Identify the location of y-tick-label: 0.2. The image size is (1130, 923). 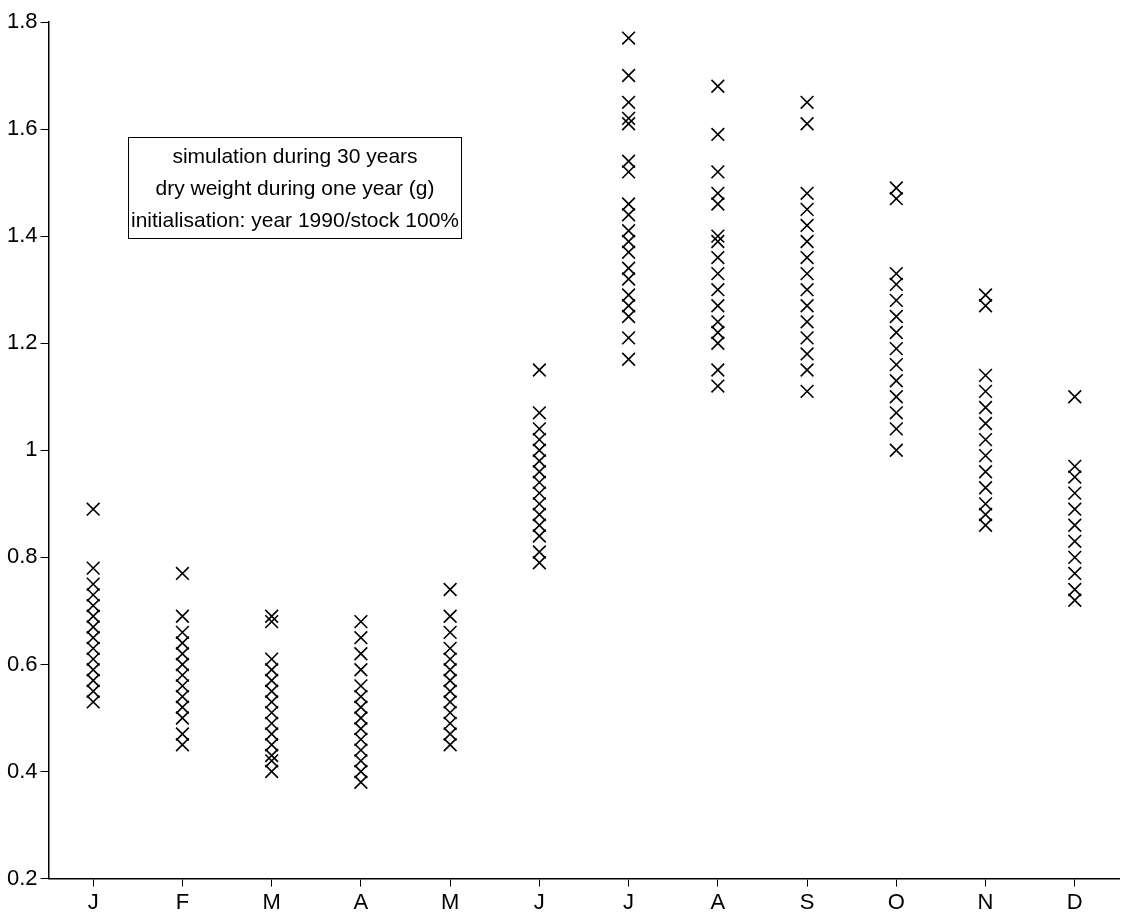
(22, 877).